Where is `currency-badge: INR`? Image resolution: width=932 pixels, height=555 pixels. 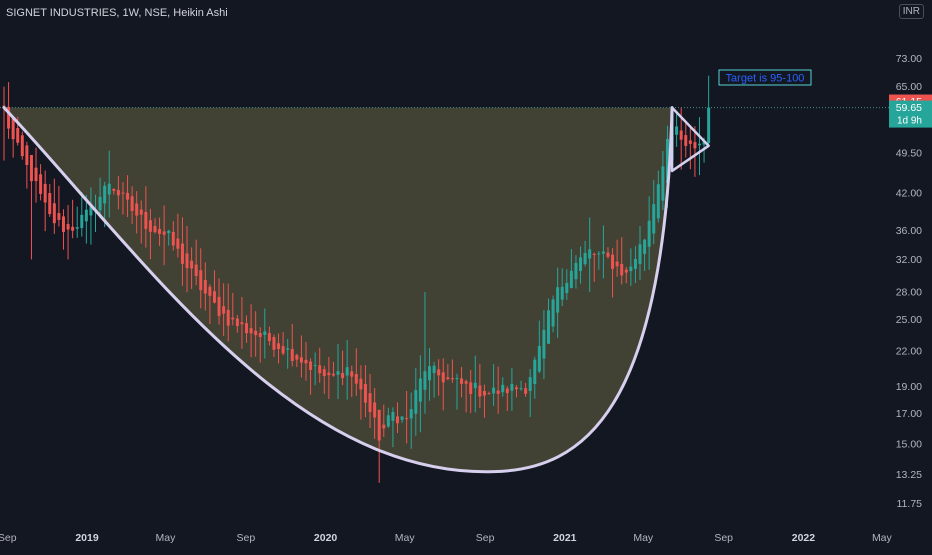 currency-badge: INR is located at coordinates (911, 11).